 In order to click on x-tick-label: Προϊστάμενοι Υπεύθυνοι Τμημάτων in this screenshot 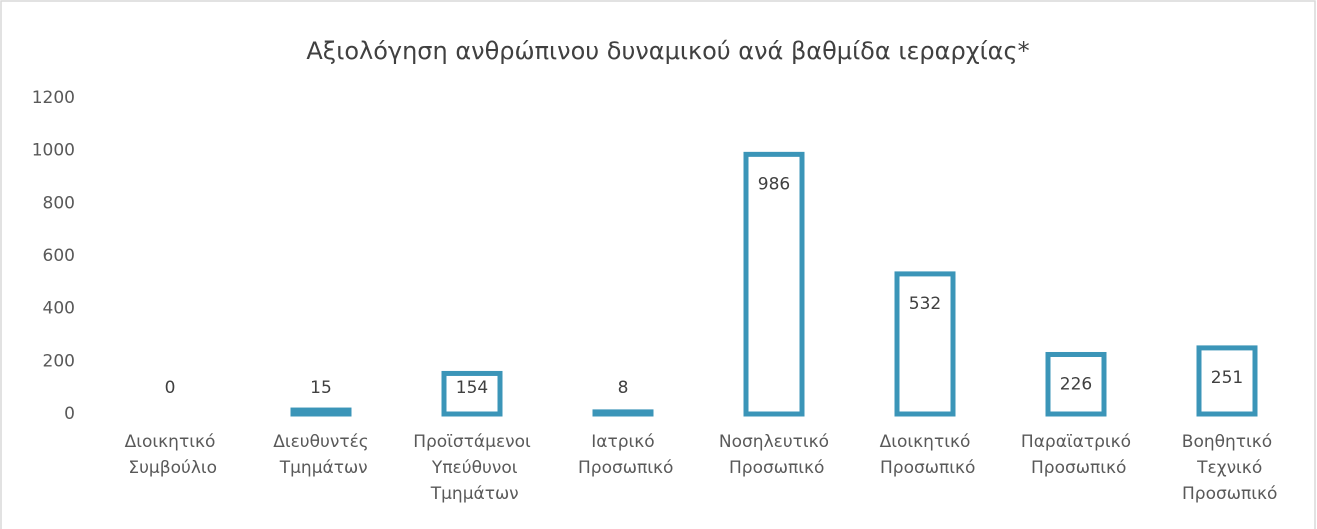, I will do `click(472, 468)`.